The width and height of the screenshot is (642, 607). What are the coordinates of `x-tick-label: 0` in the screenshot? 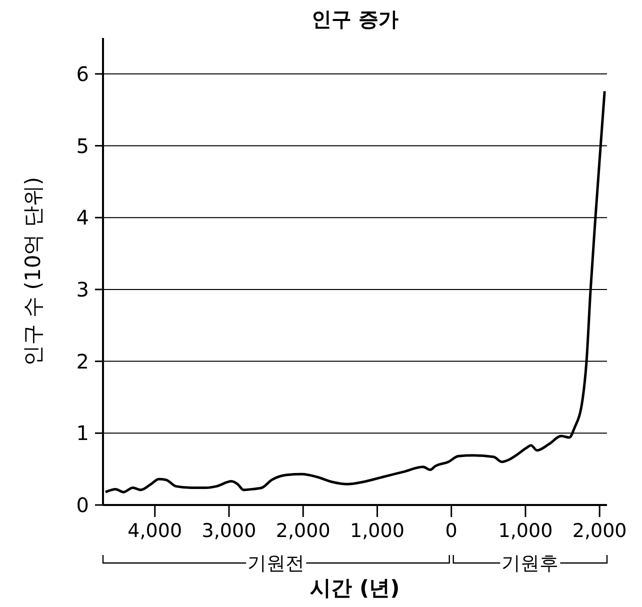 It's located at (451, 531).